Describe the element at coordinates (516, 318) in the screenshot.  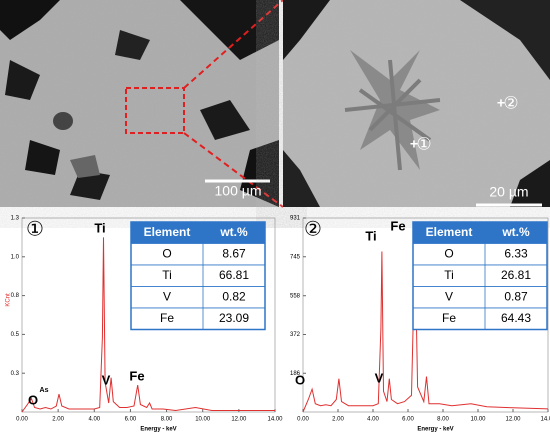
I see `table-cell: 64.43` at that location.